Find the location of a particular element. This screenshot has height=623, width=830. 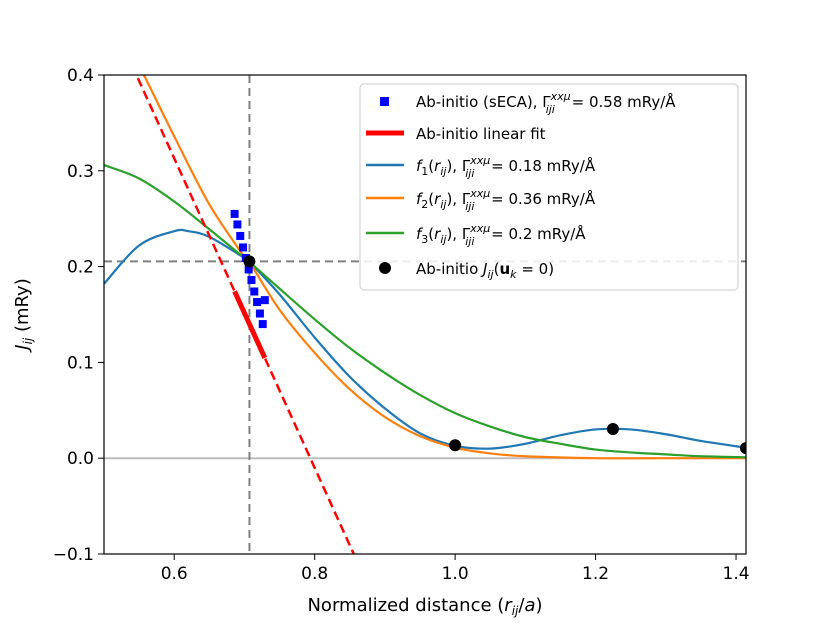

x-tick-label-4: 1.4 is located at coordinates (736, 574).